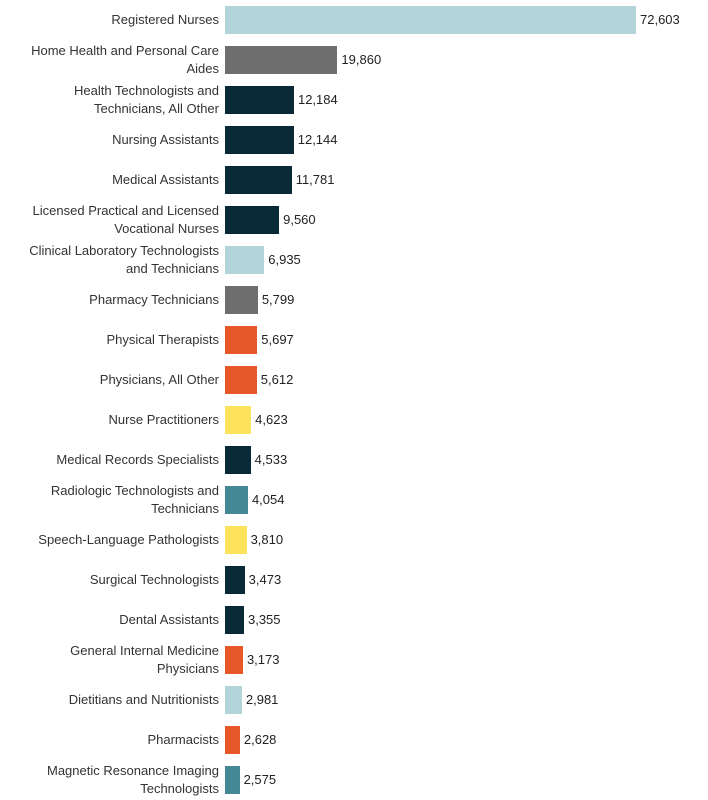 This screenshot has width=708, height=800. Describe the element at coordinates (299, 219) in the screenshot. I see `value-label: 9,560` at that location.